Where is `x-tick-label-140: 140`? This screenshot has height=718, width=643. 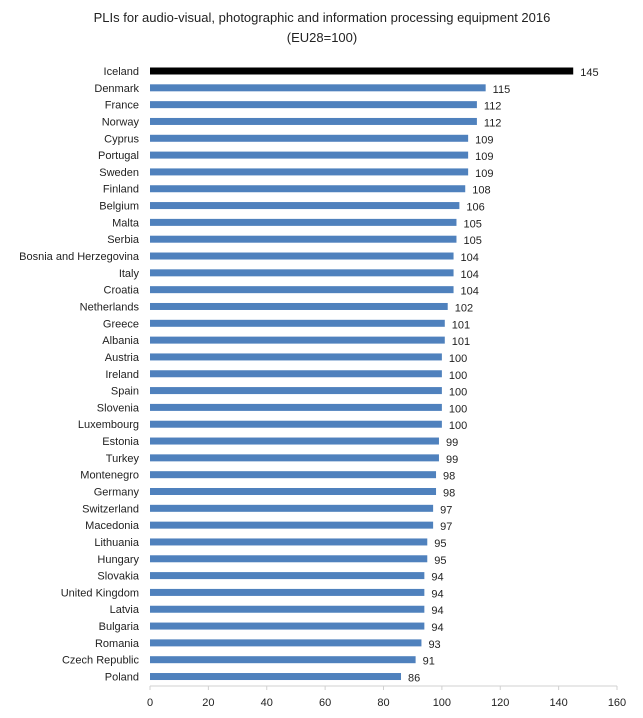 x-tick-label-140: 140 is located at coordinates (558, 703).